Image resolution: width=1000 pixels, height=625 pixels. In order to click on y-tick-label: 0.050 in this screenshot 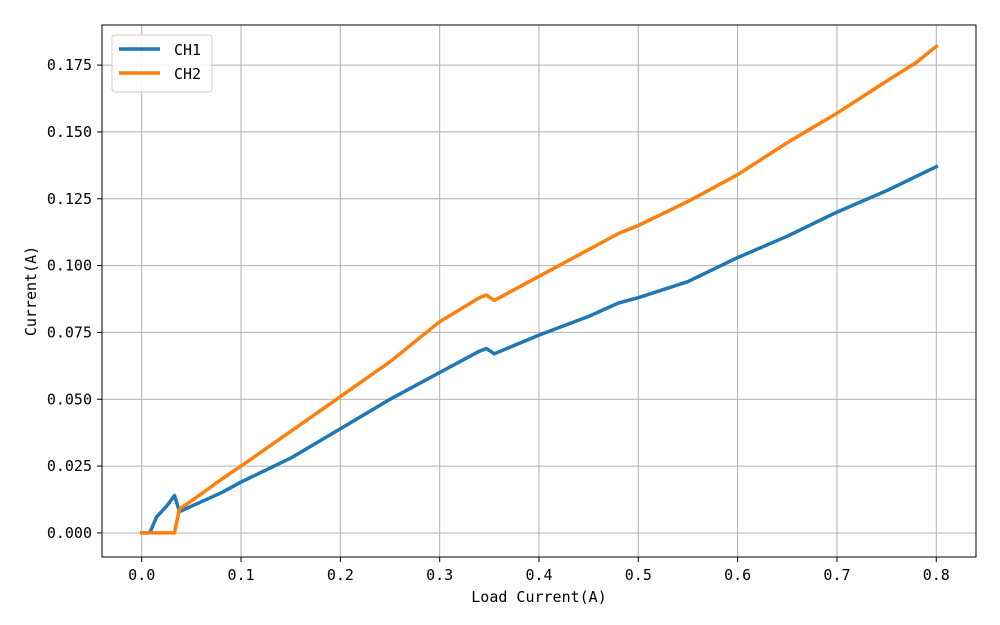, I will do `click(69, 399)`.